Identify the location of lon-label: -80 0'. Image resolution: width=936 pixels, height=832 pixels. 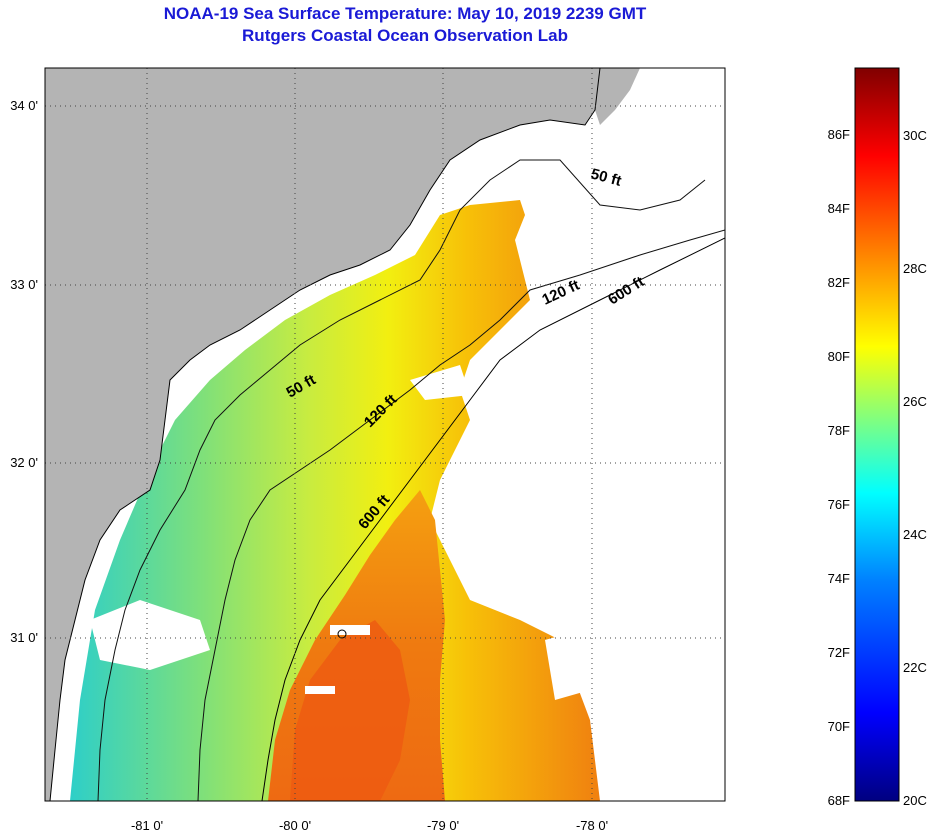
(295, 825).